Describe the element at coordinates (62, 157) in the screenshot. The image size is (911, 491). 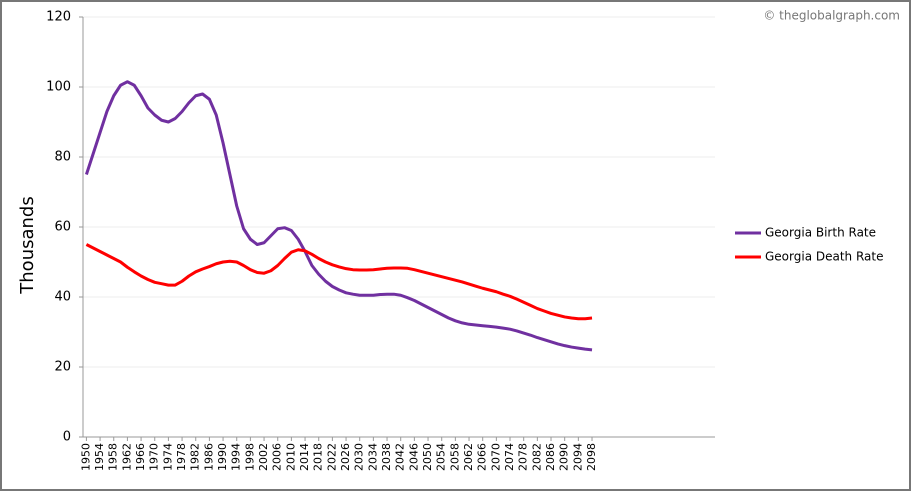
I see `y-tick-label: 80` at that location.